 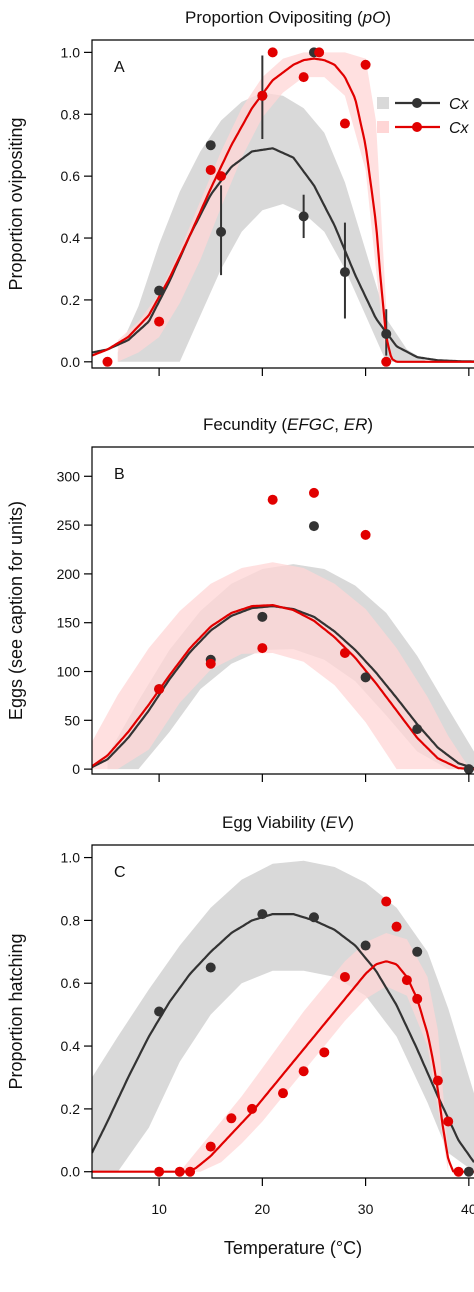 I want to click on x-axis-label: Temperature (°C), so click(x=293, y=1248).